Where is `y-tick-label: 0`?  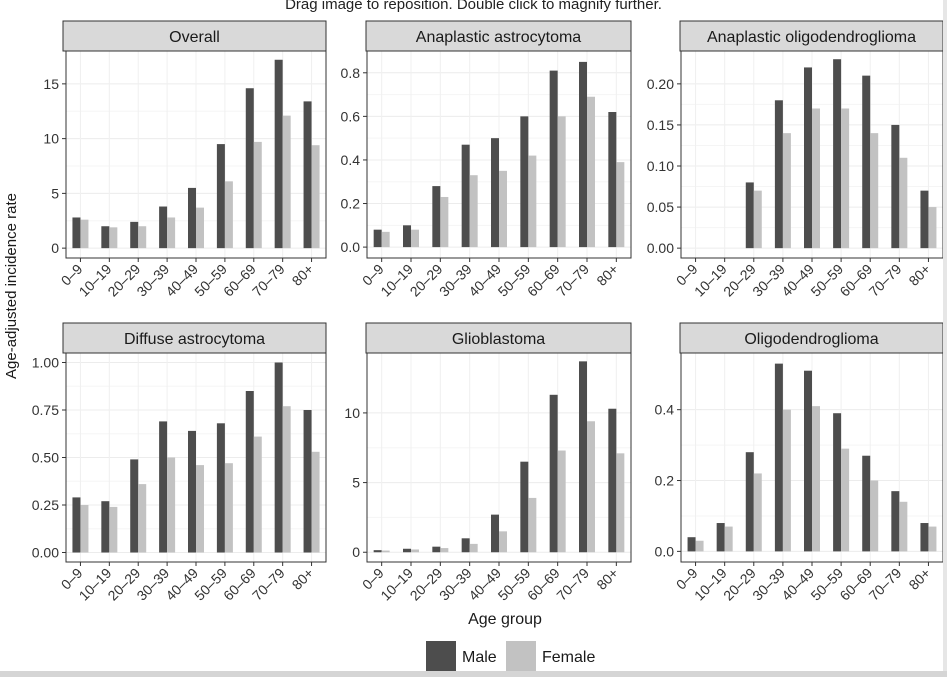
y-tick-label: 0 is located at coordinates (55, 248).